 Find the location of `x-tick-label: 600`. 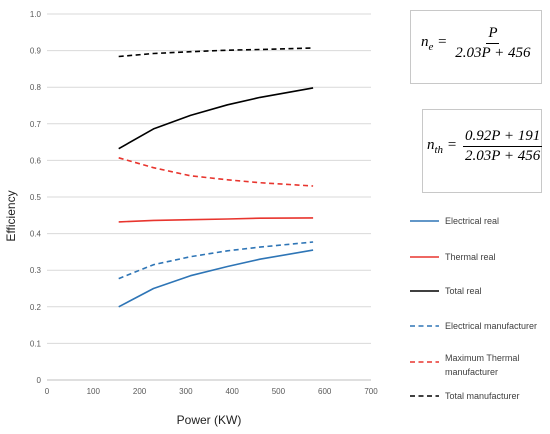

x-tick-label: 600 is located at coordinates (325, 391).